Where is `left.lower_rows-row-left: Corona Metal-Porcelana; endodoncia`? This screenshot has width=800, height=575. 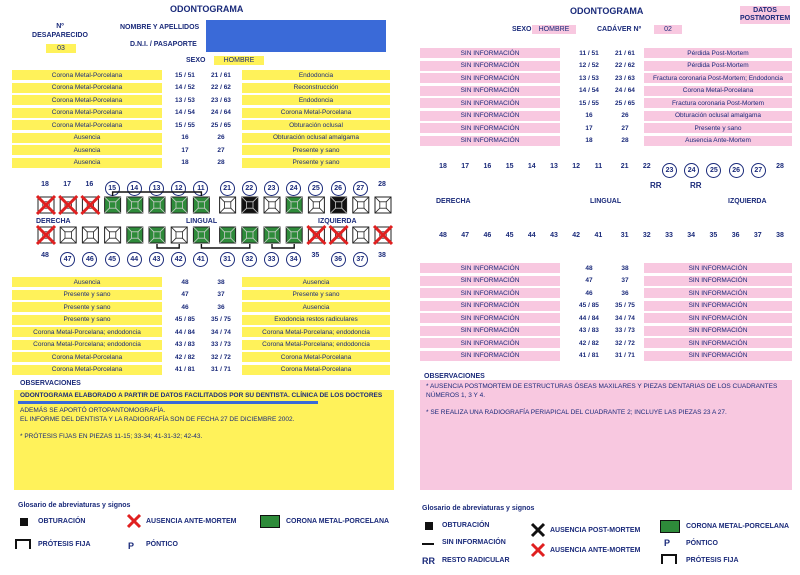 left.lower_rows-row-left: Corona Metal-Porcelana; endodoncia is located at coordinates (87, 344).